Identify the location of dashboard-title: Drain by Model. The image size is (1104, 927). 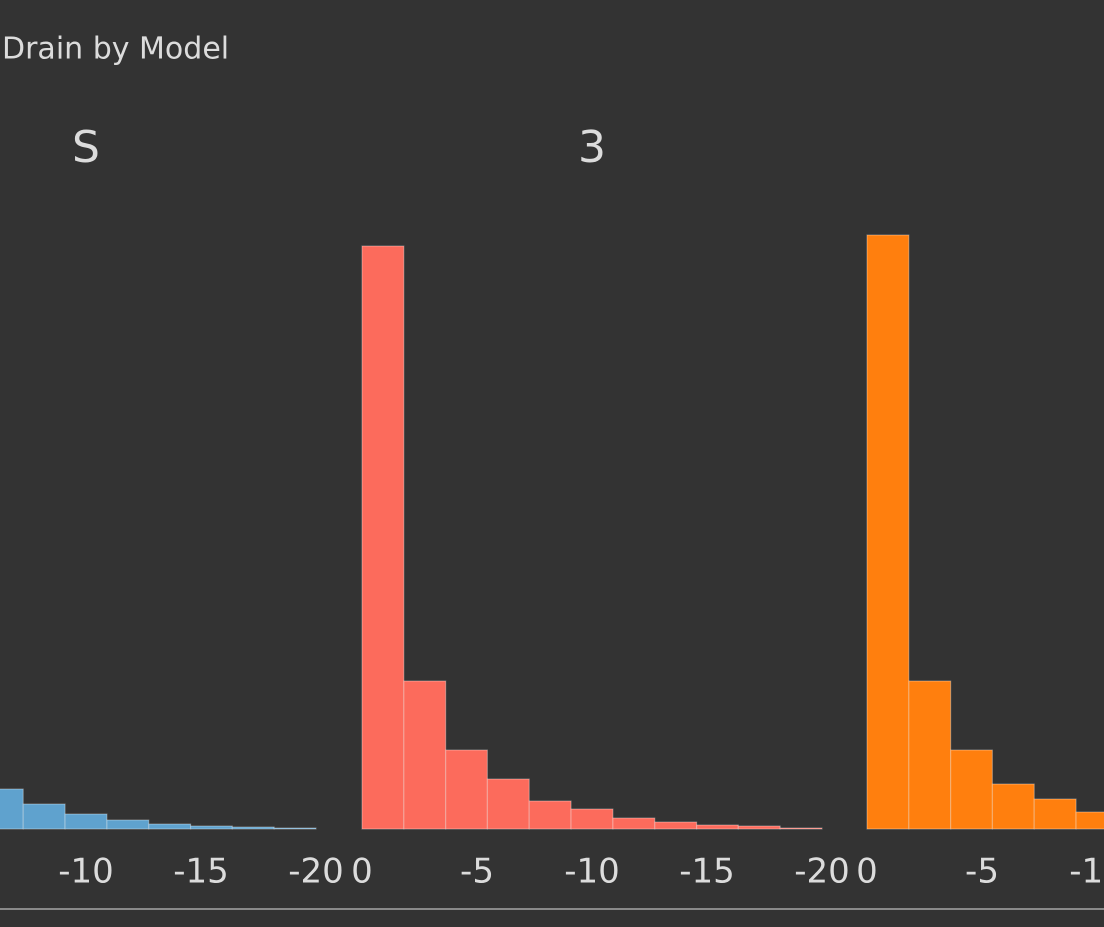
(115, 49).